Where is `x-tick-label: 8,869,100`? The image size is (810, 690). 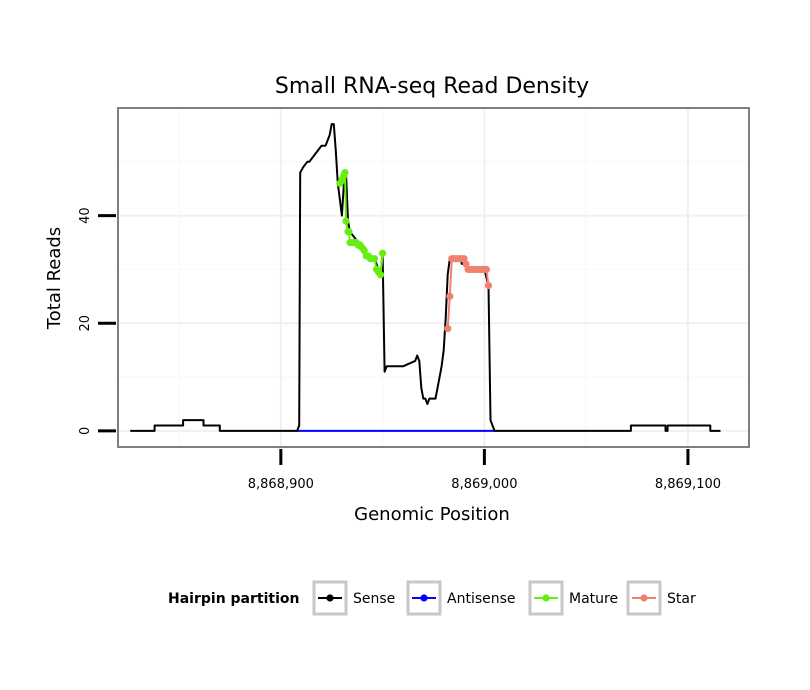
x-tick-label: 8,869,100 is located at coordinates (688, 484).